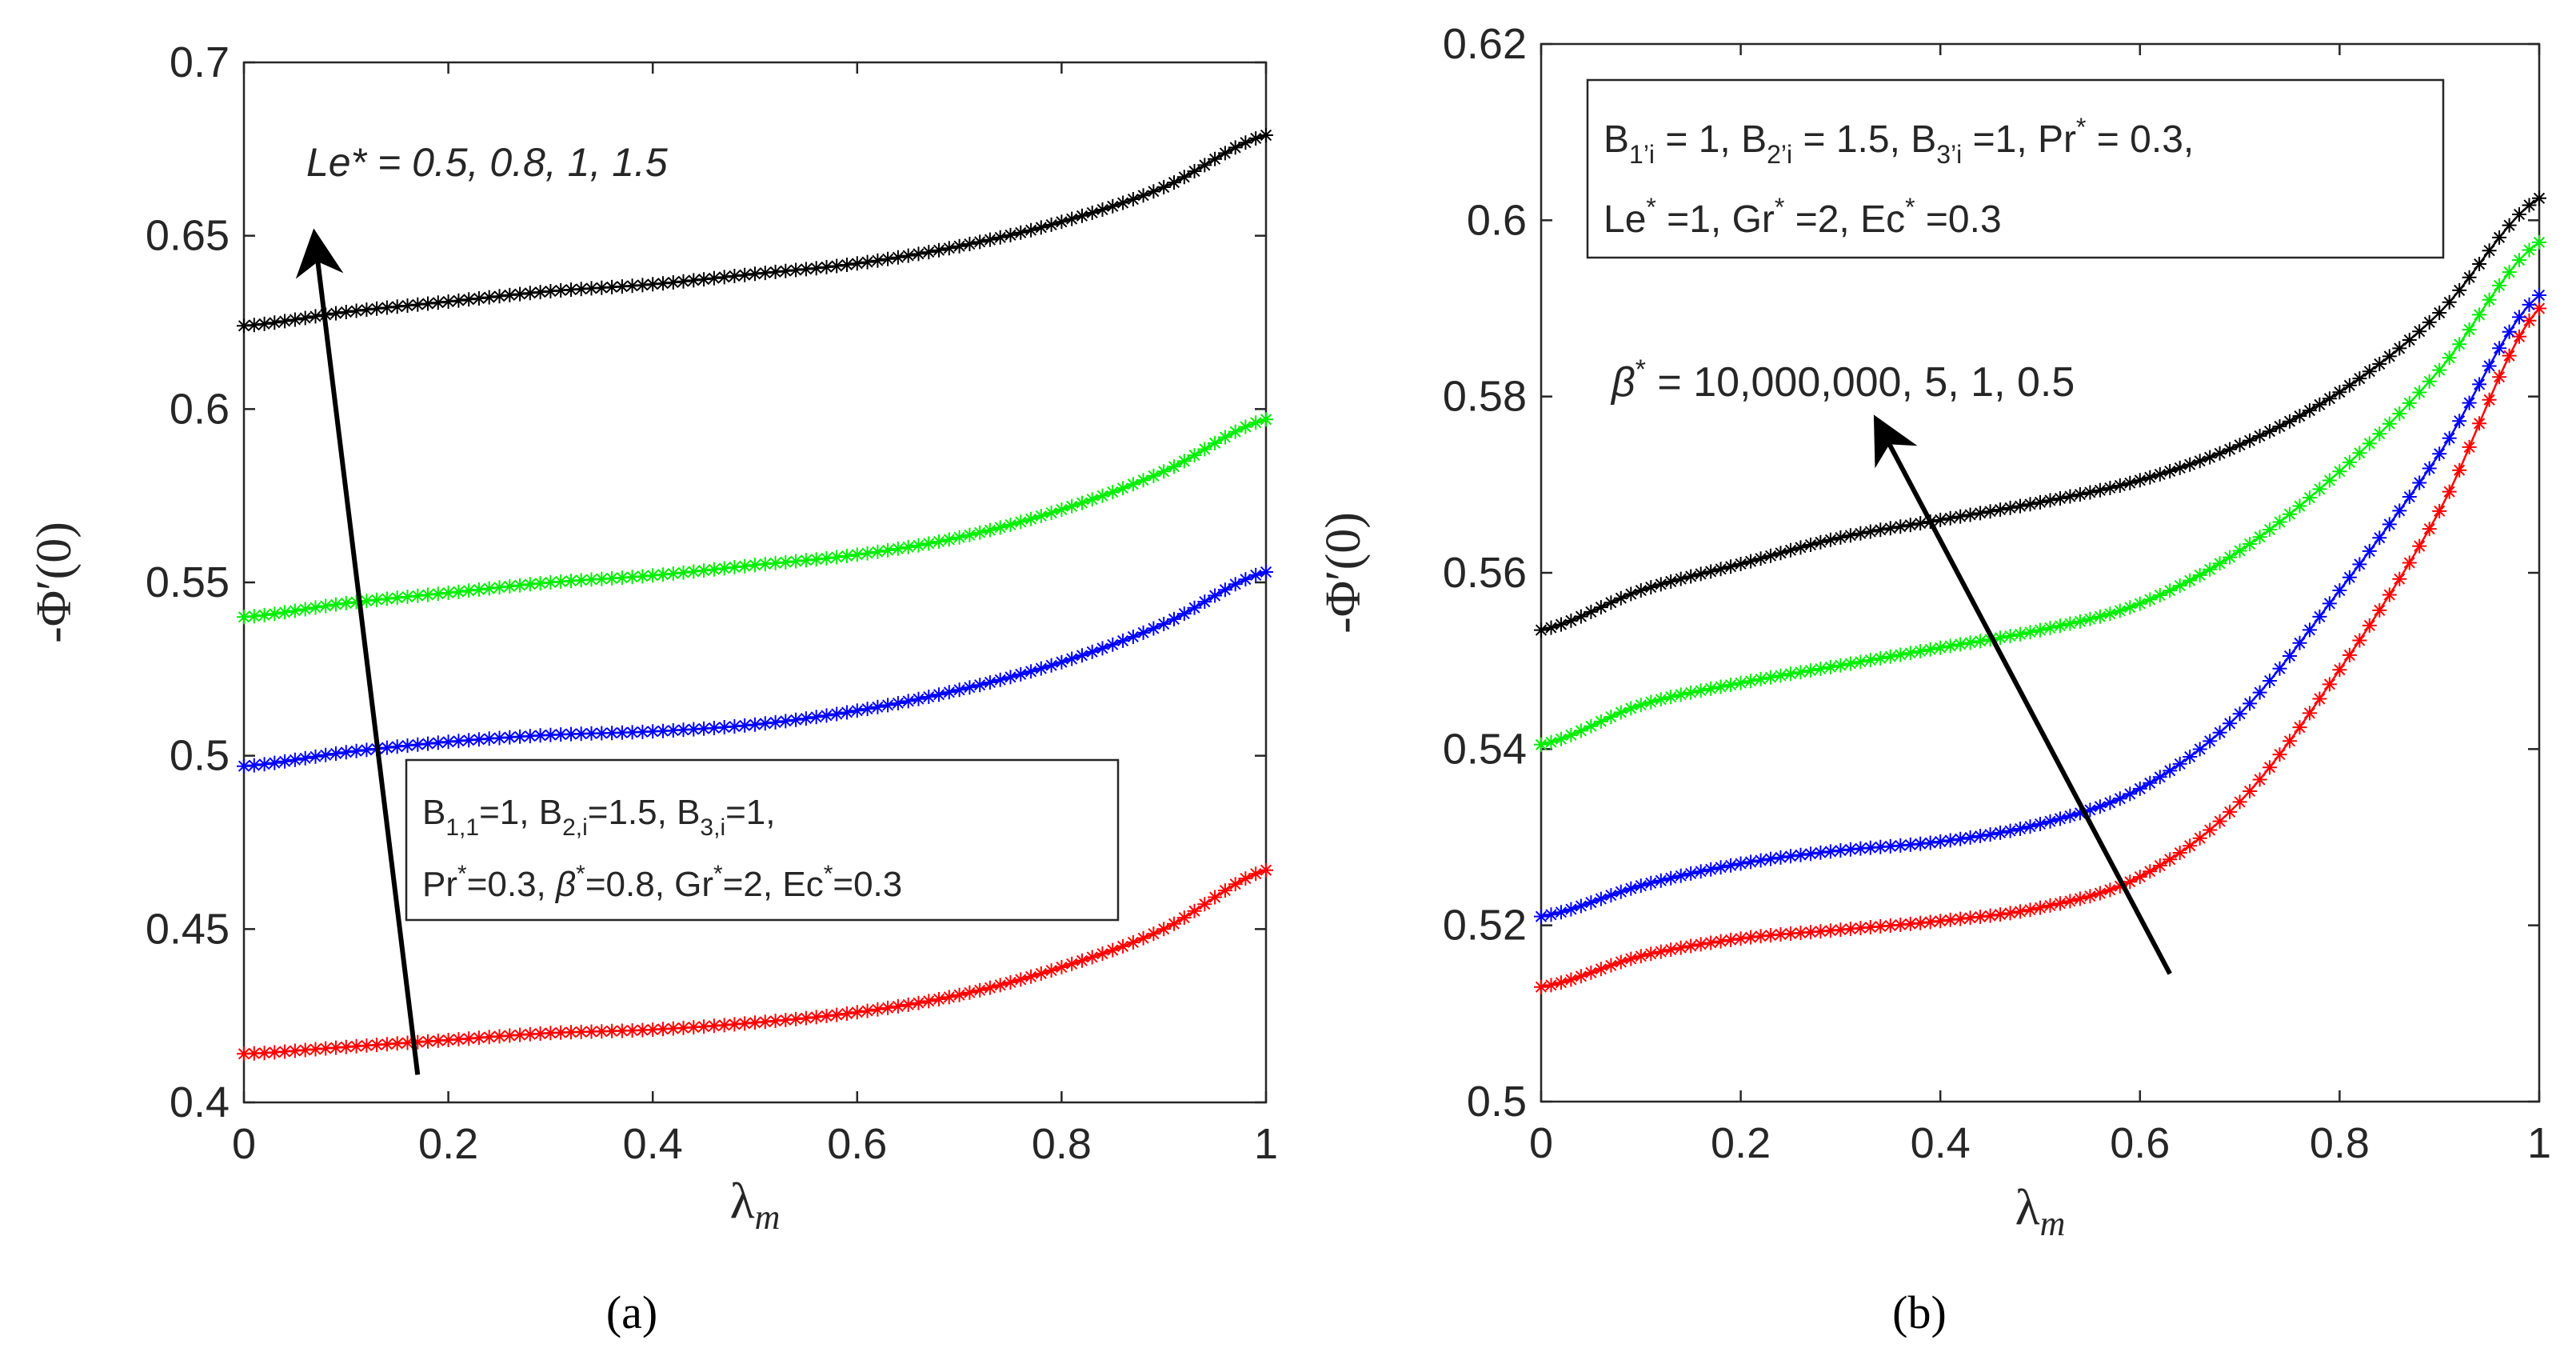 The width and height of the screenshot is (2576, 1360). I want to click on panel-a-y-tick-label: 0.6, so click(200, 409).